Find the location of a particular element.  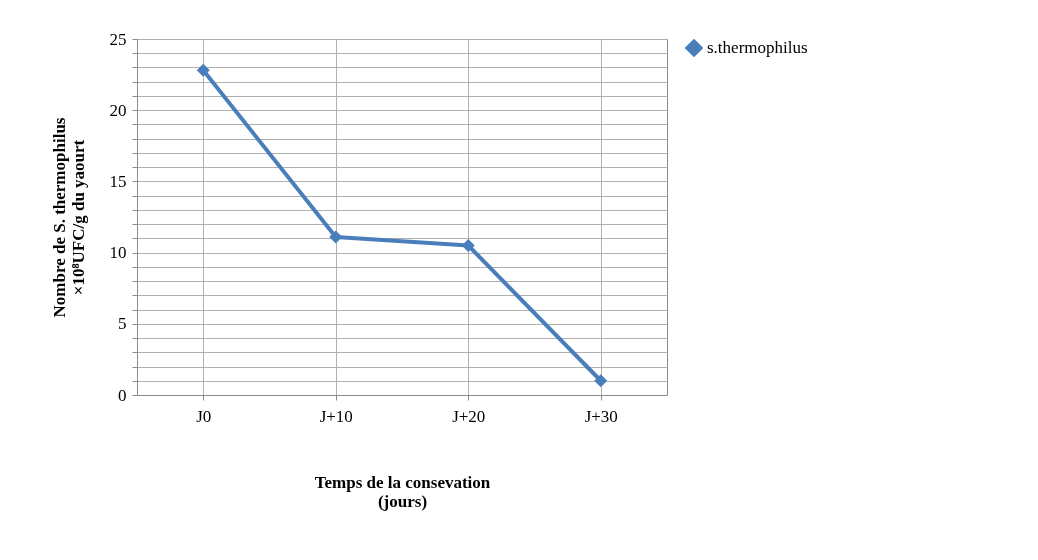

x-axis-title: Temps de la consevation (jours) is located at coordinates (402, 491).